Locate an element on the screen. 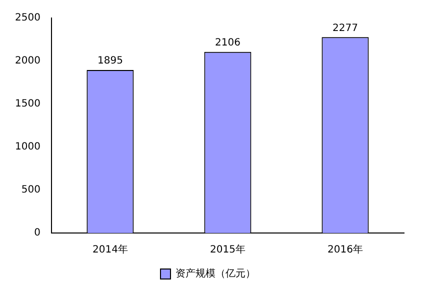  y-tick-label: 2000 is located at coordinates (27, 61).